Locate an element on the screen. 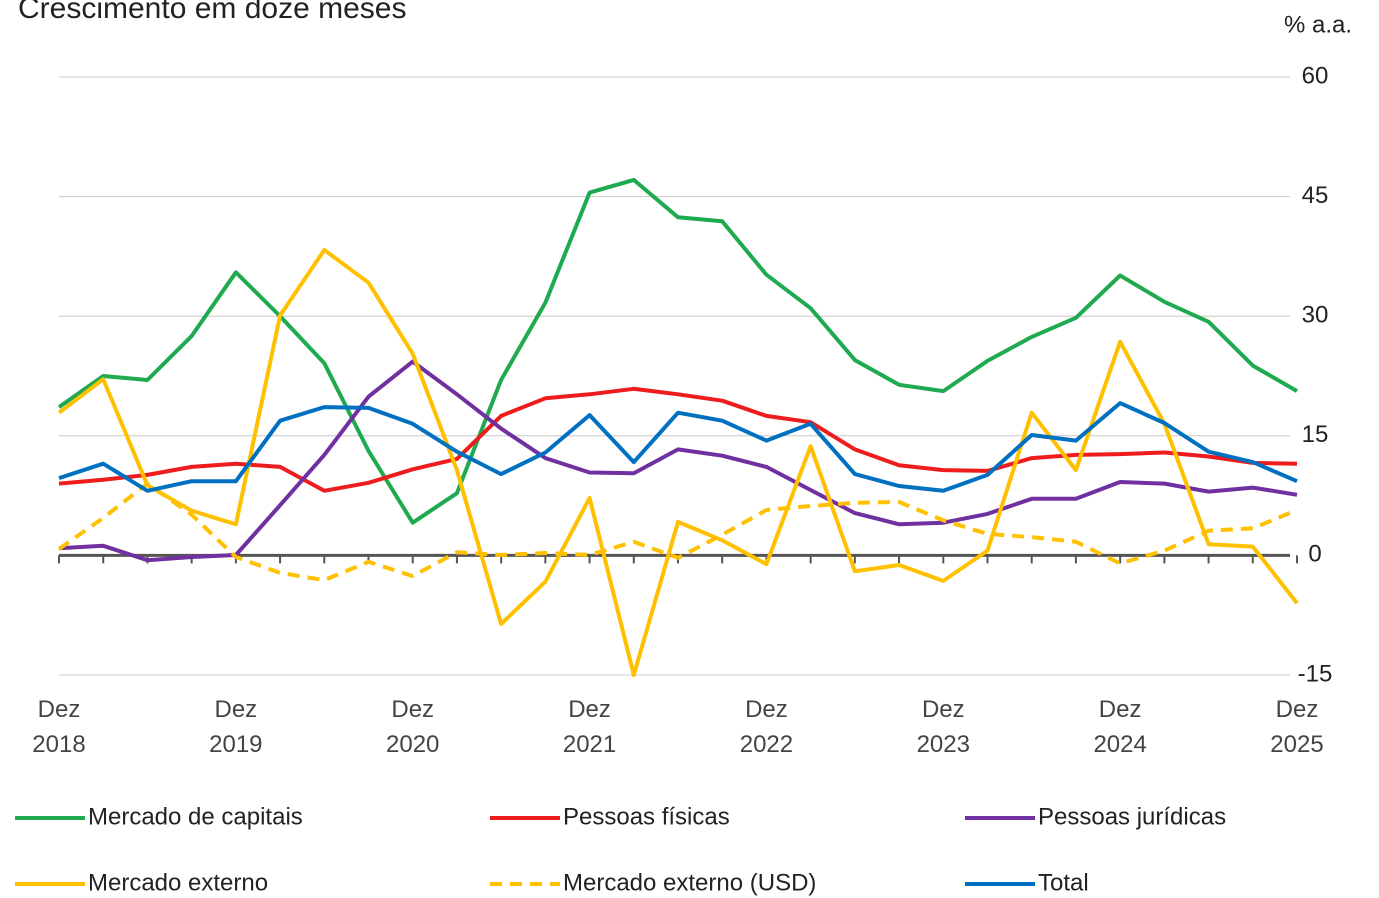 This screenshot has height=898, width=1379. unit-label: % a.a. is located at coordinates (1318, 24).